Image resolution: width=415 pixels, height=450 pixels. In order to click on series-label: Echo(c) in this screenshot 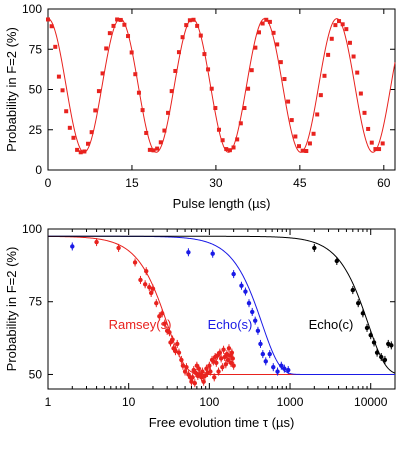, I will do `click(331, 324)`.